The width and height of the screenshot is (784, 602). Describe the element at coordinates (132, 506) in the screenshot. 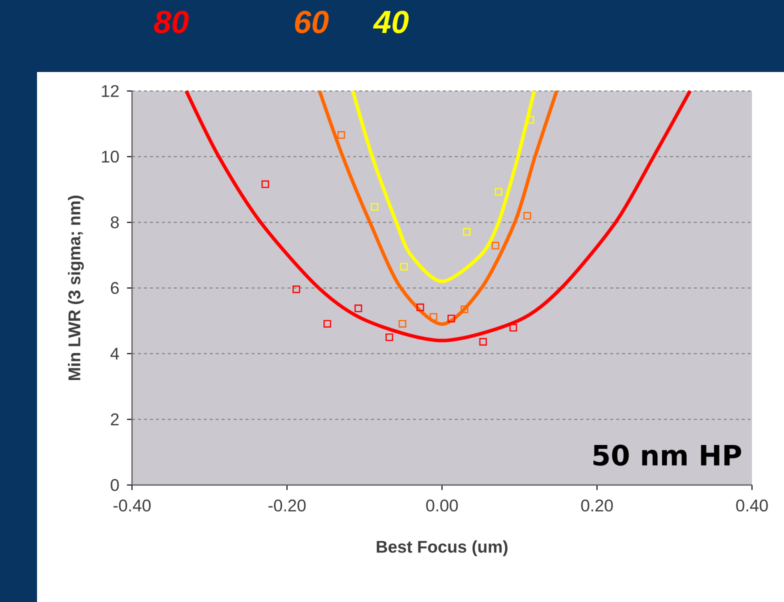

I see `x-tick-label: -0.40` at that location.